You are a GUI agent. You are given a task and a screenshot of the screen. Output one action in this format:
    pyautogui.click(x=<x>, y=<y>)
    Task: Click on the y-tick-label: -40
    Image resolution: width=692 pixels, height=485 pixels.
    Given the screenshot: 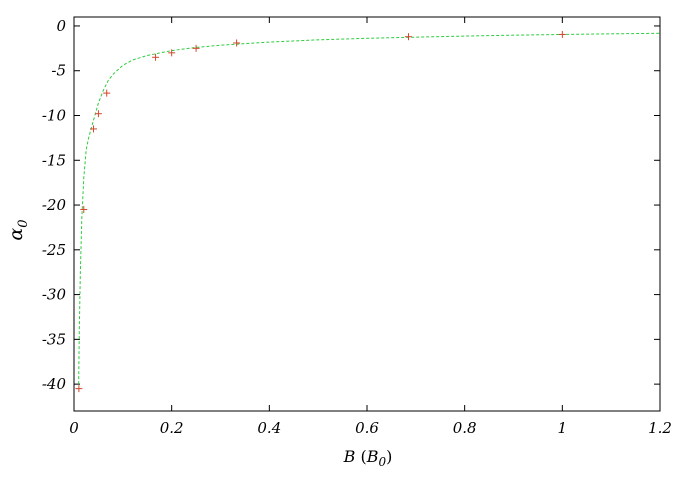 What is the action you would take?
    pyautogui.click(x=54, y=384)
    